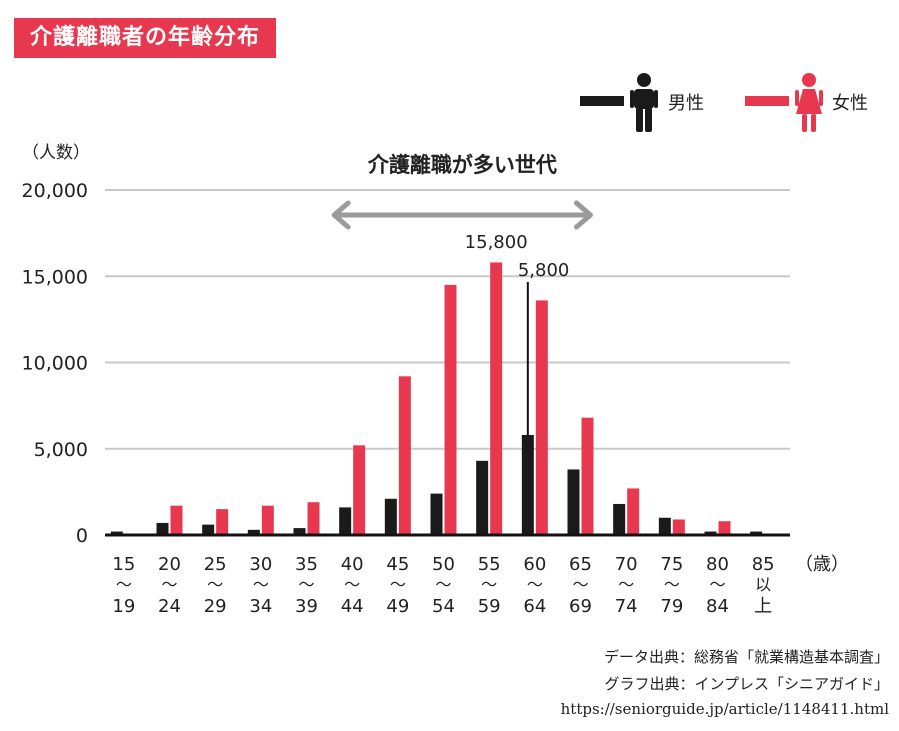 The width and height of the screenshot is (899, 731). What do you see at coordinates (55, 277) in the screenshot?
I see `y-tick-label: 15,000` at bounding box center [55, 277].